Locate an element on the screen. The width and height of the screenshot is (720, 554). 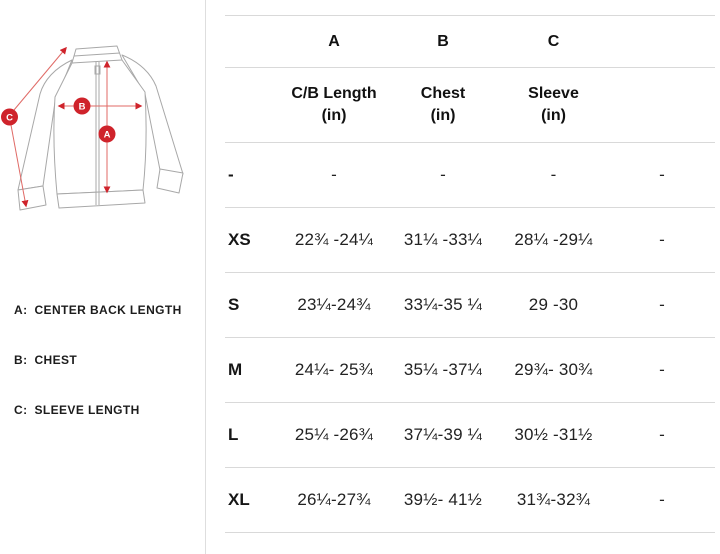
col-letter-c: C is located at coordinates (553, 41).